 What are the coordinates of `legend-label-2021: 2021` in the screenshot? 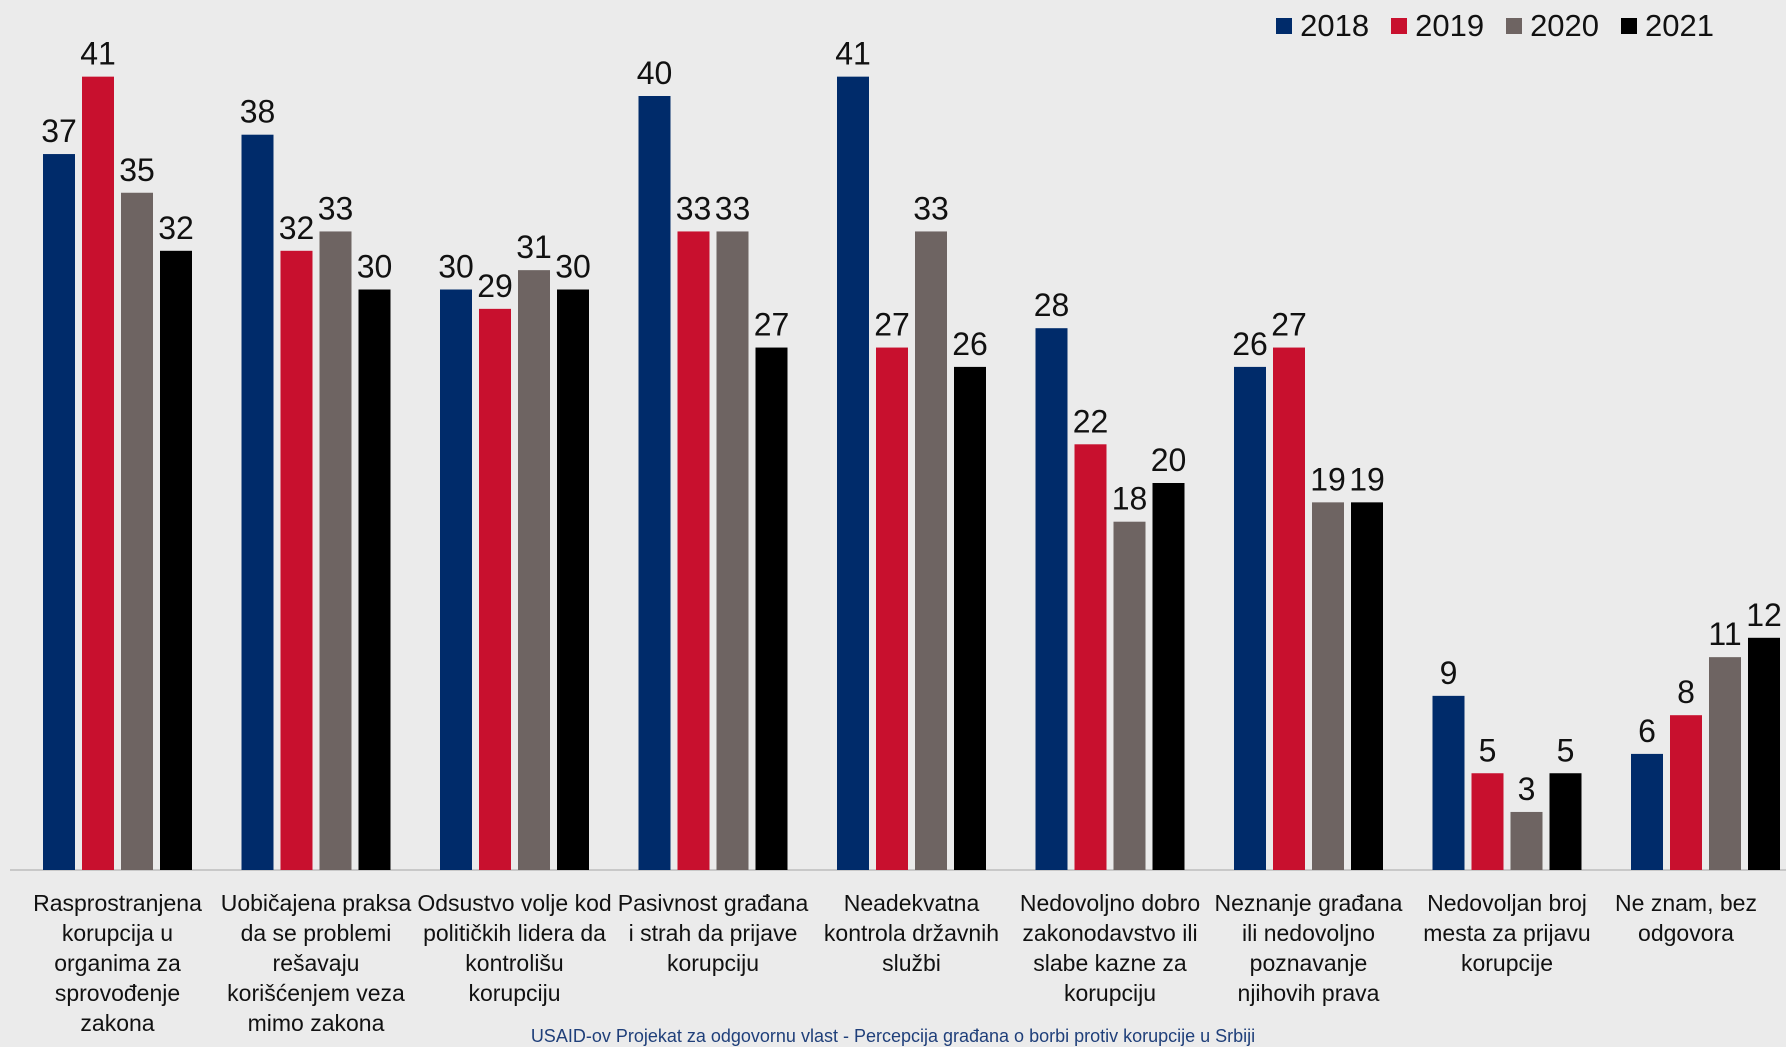 It's located at (1679, 25).